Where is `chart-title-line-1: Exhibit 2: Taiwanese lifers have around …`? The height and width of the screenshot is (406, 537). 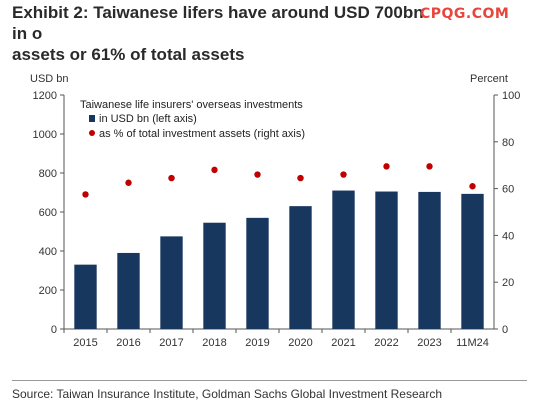 chart-title-line-1: Exhibit 2: Taiwanese lifers have around … is located at coordinates (218, 23).